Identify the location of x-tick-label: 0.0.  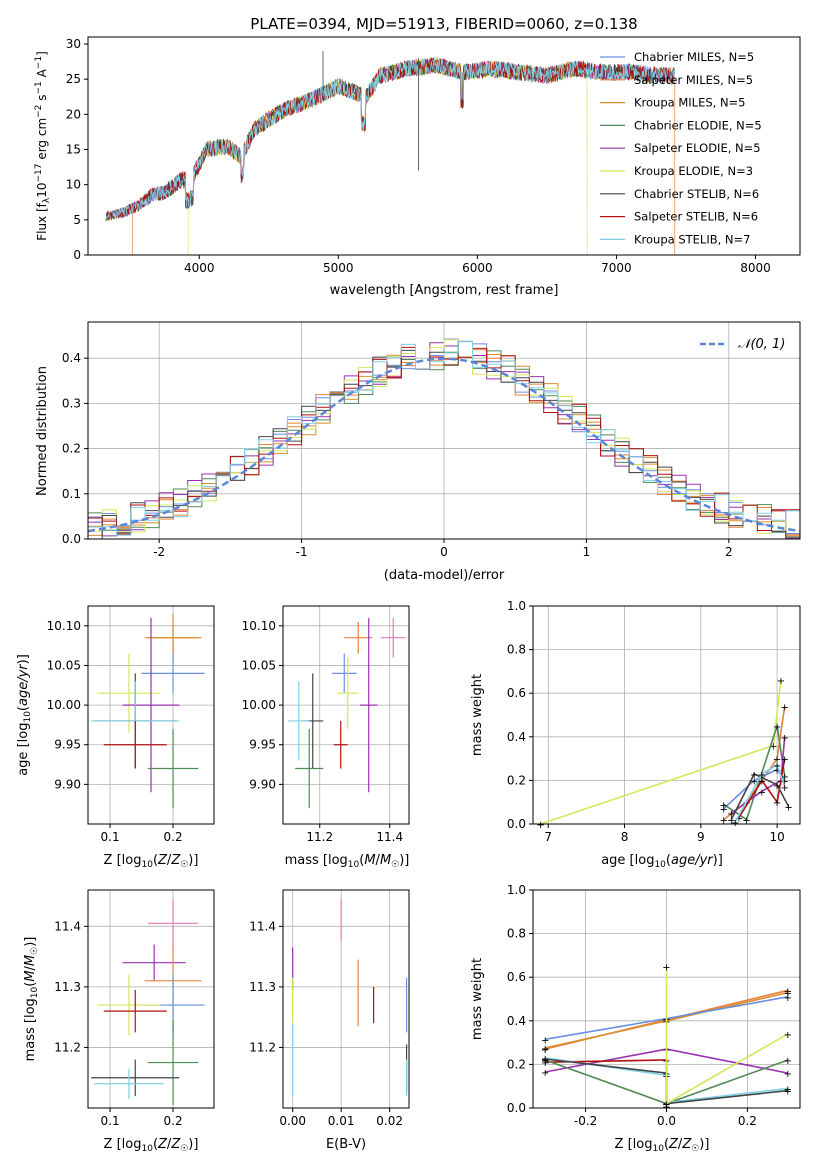
(666, 1121).